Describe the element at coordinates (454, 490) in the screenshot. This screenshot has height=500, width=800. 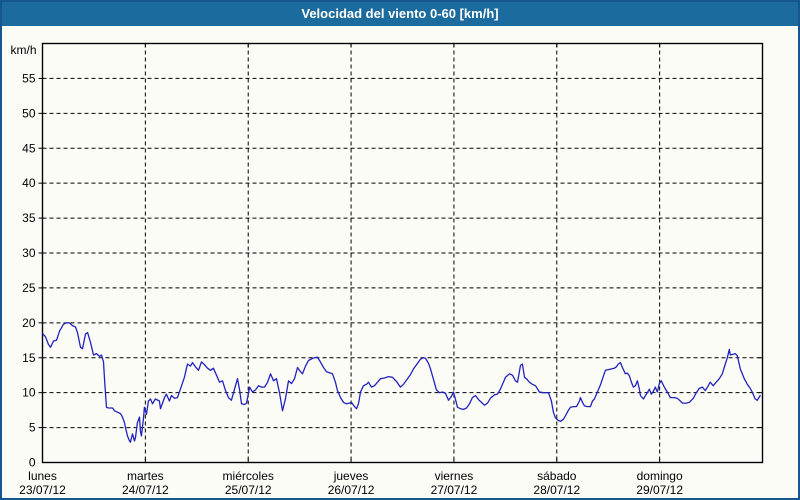
I see `x-date-label: 27/07/12` at that location.